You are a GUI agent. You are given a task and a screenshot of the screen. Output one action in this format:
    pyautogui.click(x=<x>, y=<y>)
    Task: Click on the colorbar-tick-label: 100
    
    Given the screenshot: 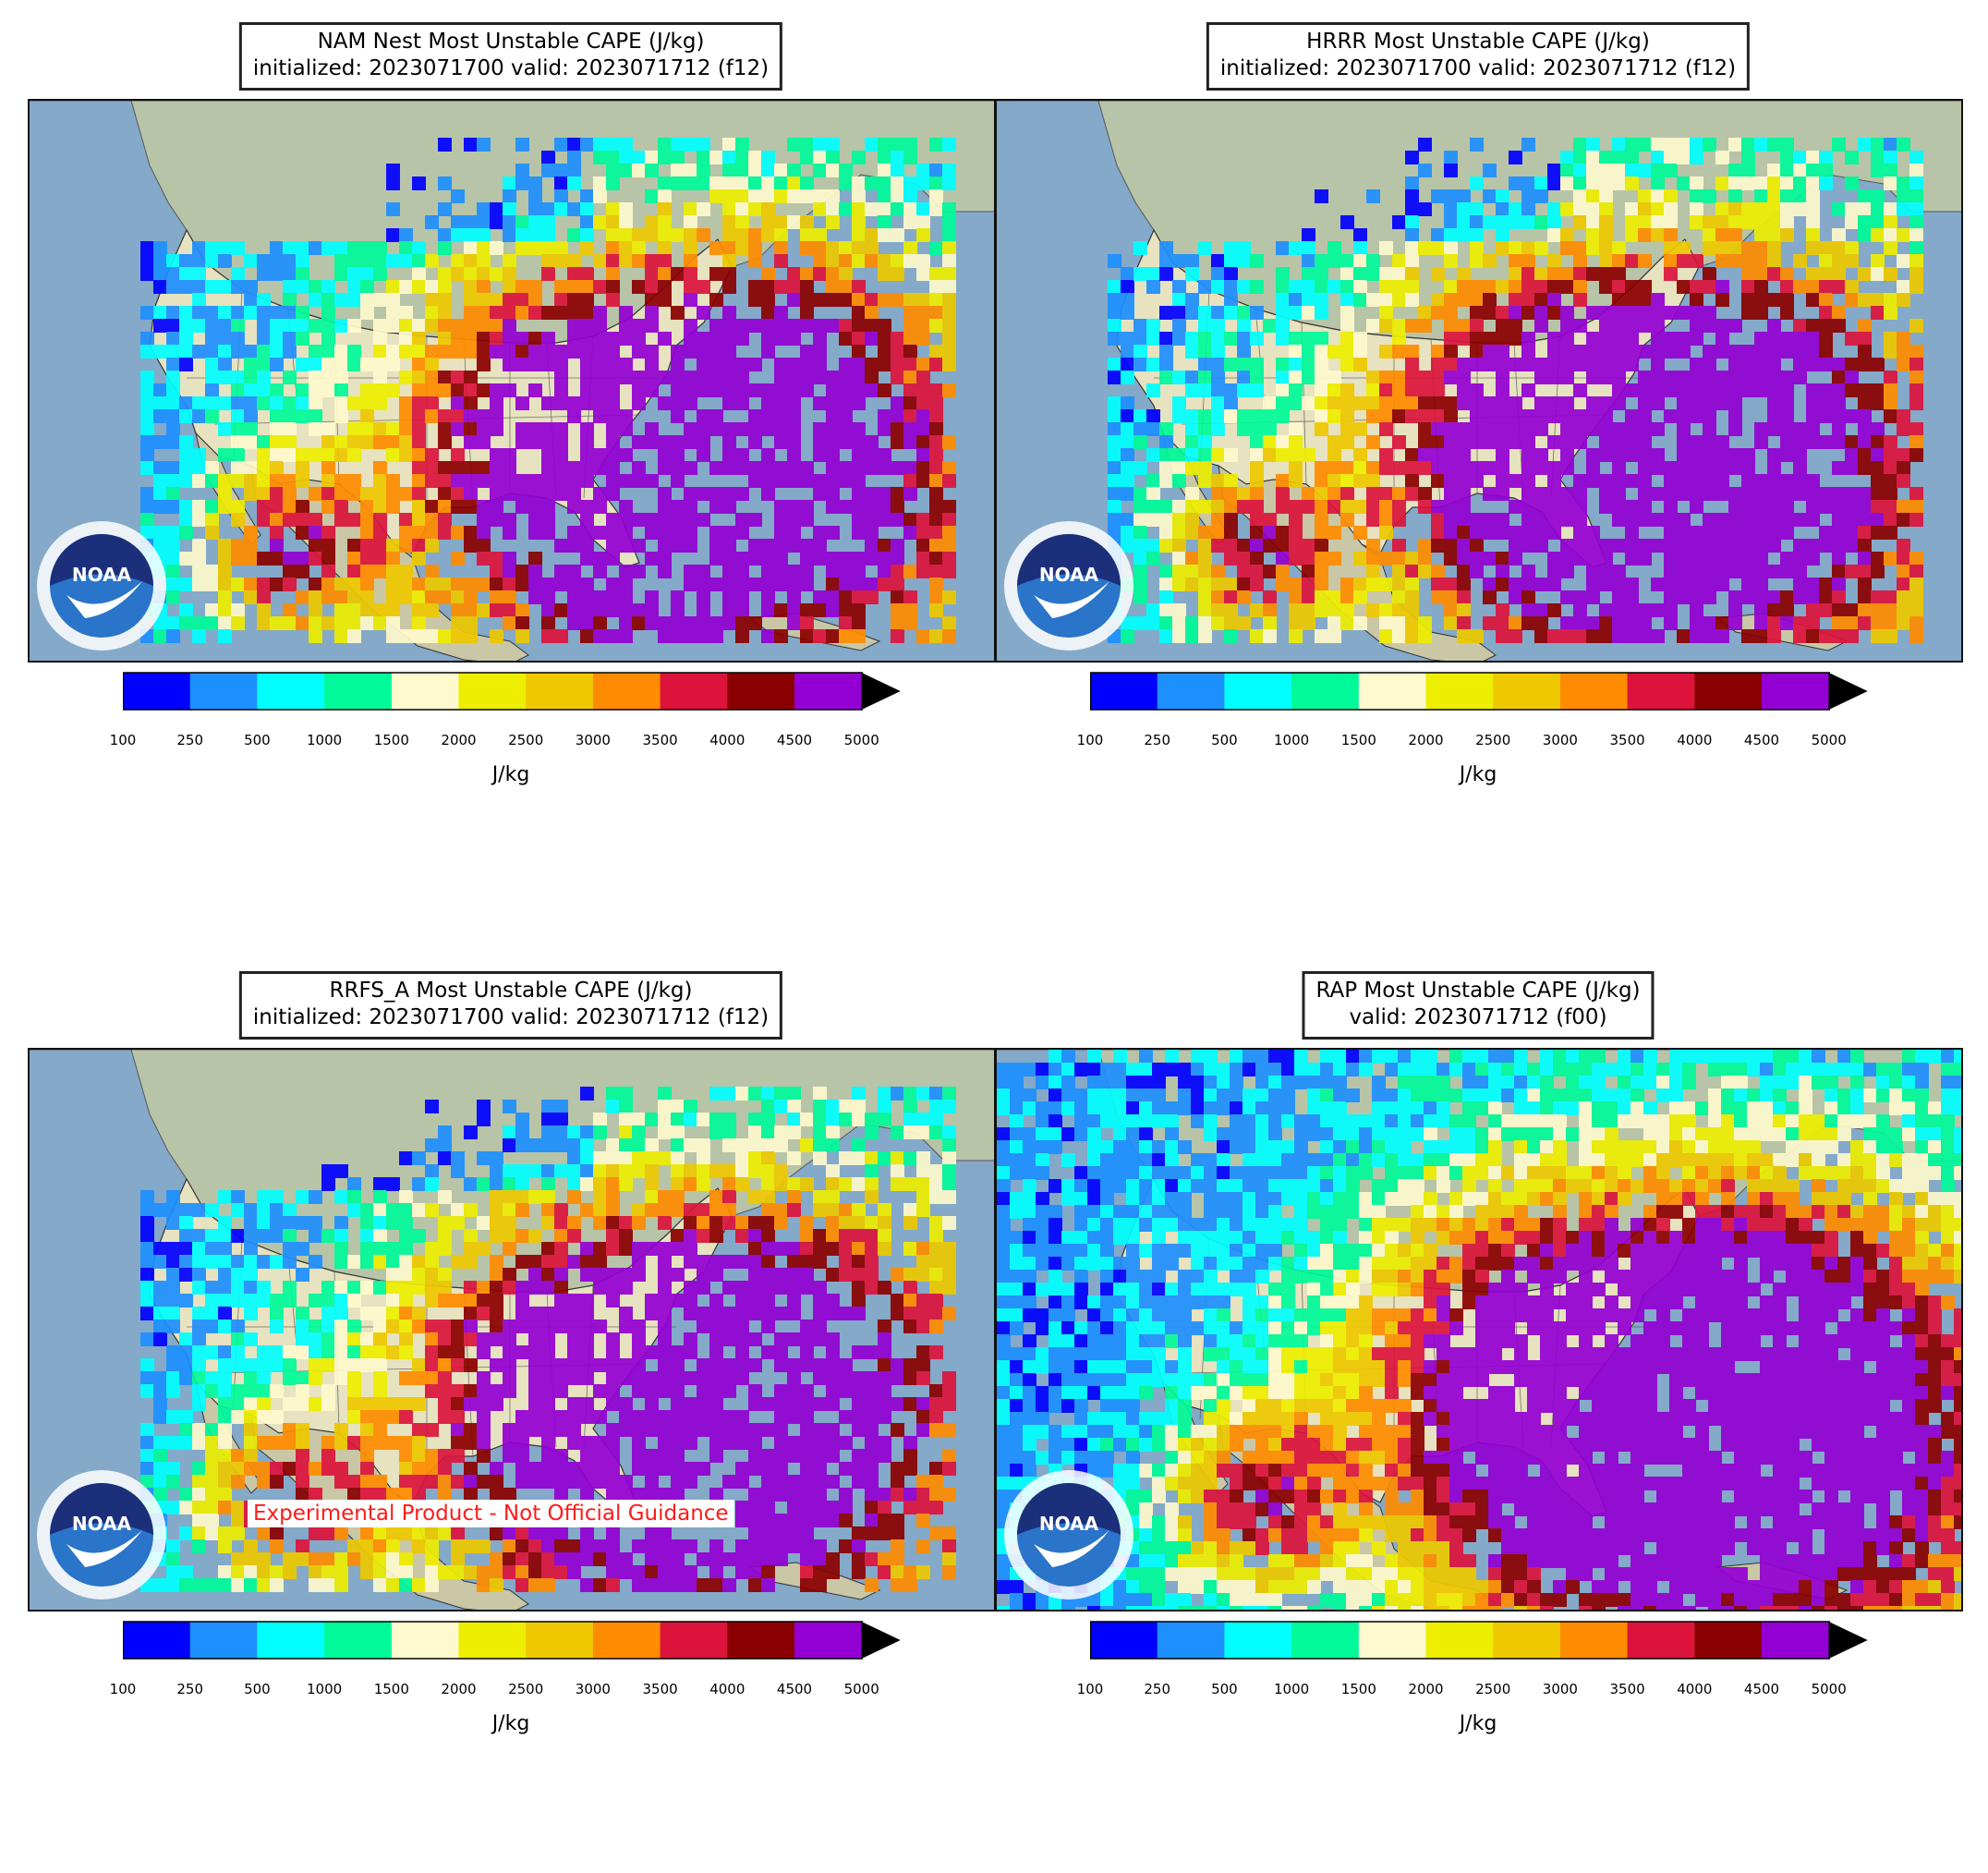 What is the action you would take?
    pyautogui.click(x=124, y=1689)
    